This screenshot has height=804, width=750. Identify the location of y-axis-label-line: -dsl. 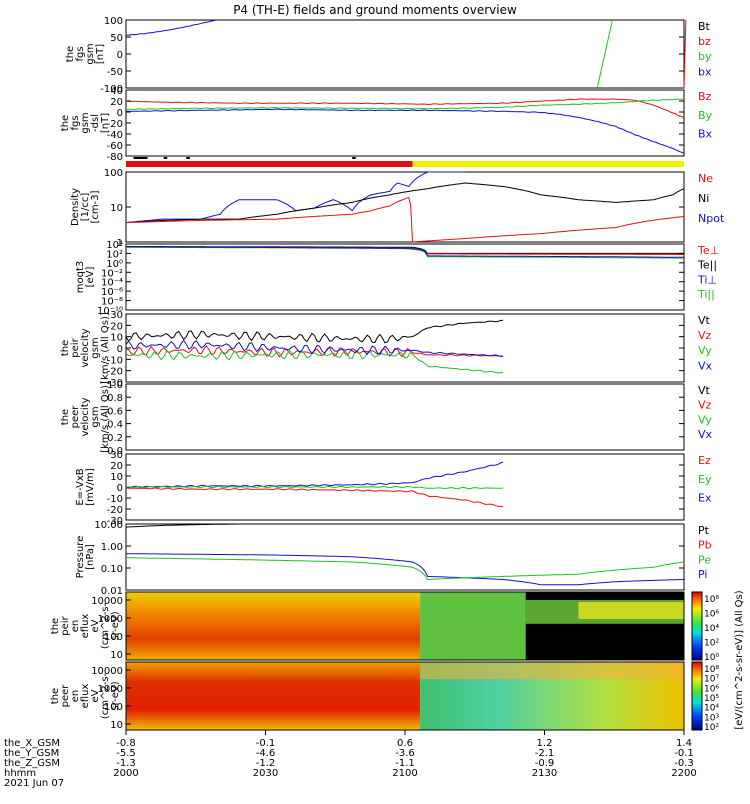
(95, 123).